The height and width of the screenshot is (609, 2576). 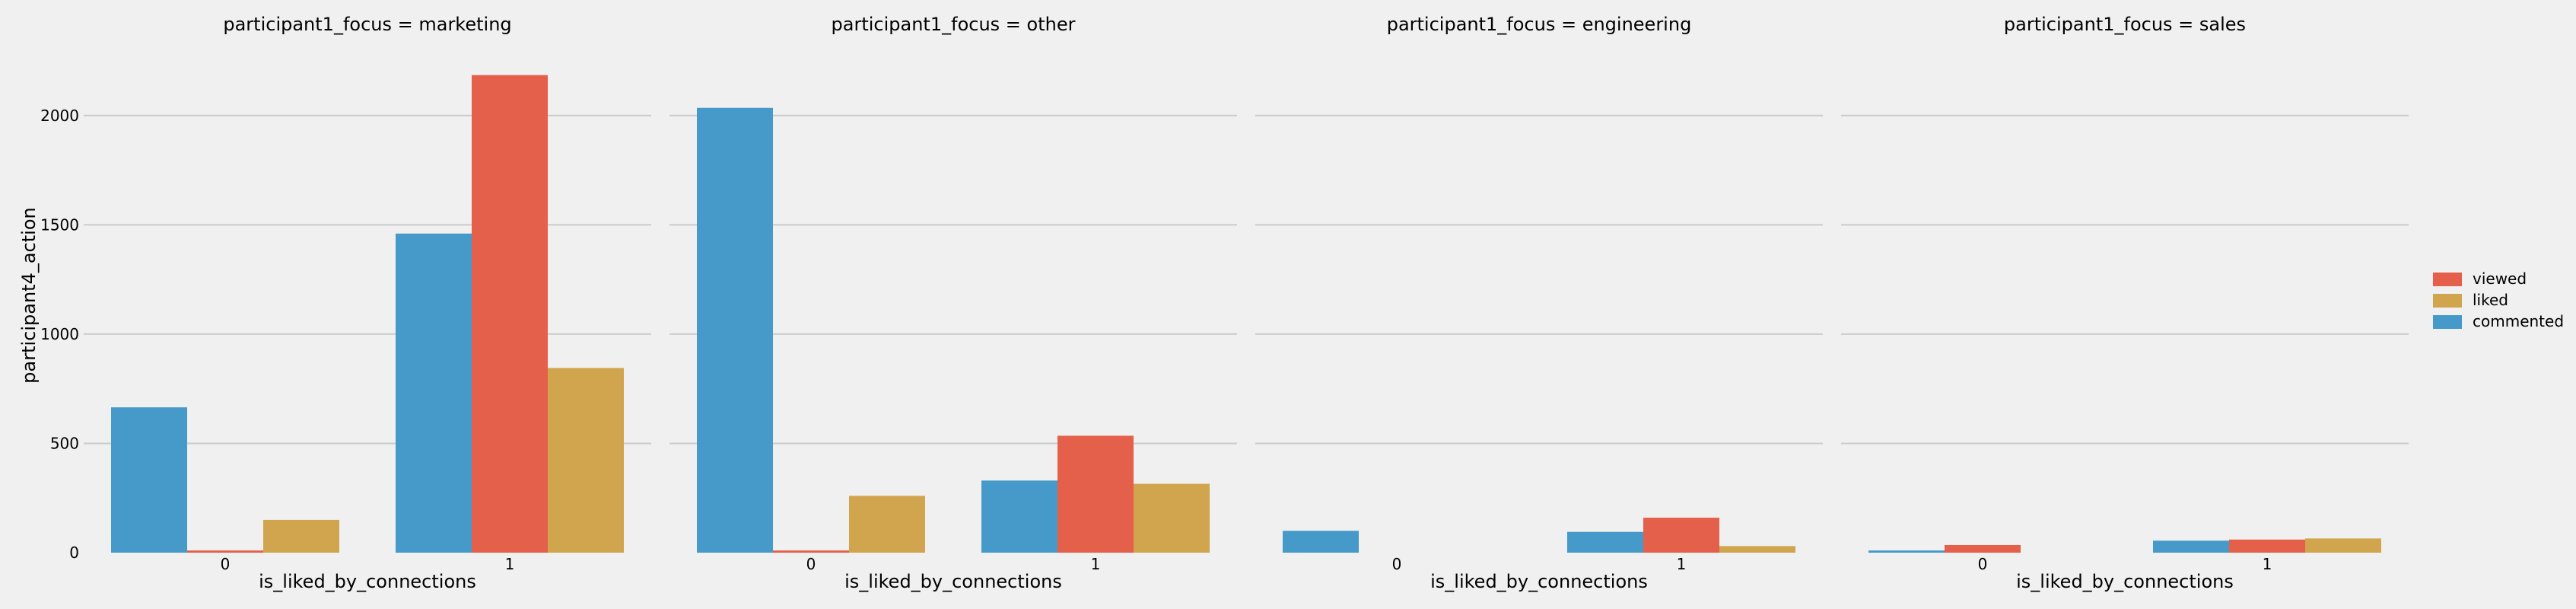 I want to click on facet-title: participant1_focus = sales, so click(x=2125, y=24).